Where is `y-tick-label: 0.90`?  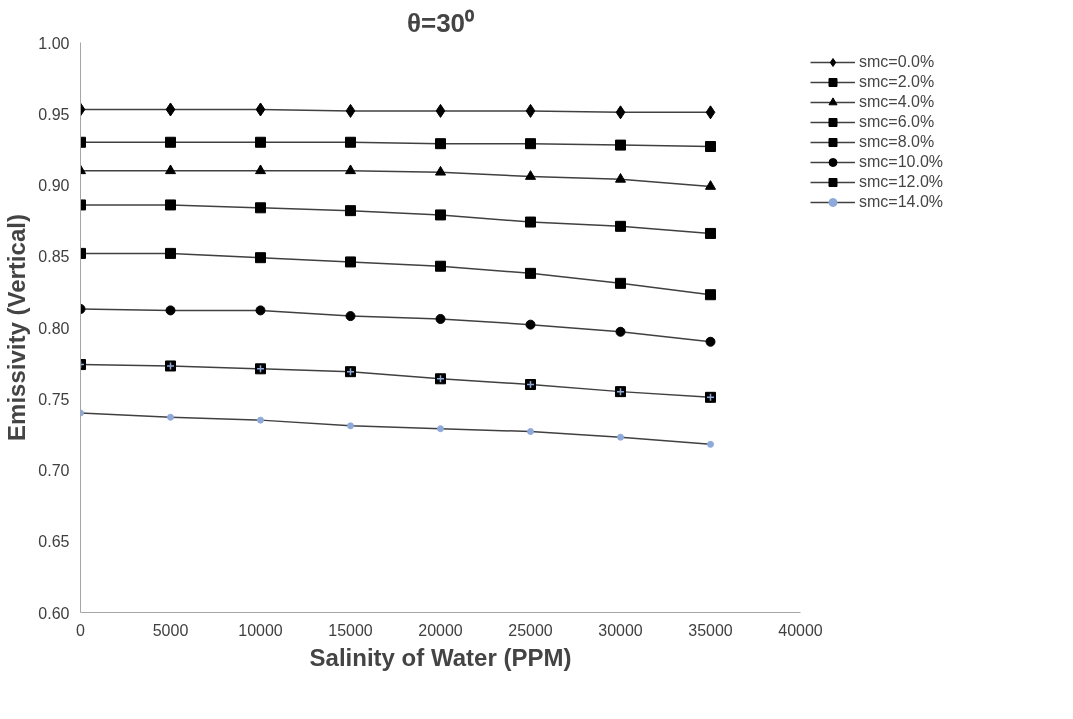 y-tick-label: 0.90 is located at coordinates (54, 185).